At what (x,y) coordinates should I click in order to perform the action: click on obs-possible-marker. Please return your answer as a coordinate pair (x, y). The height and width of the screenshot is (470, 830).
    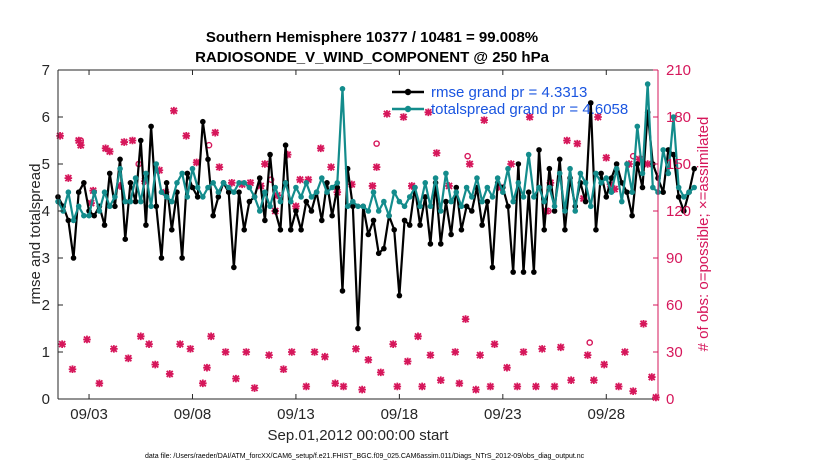
    Looking at the image, I should click on (81, 140).